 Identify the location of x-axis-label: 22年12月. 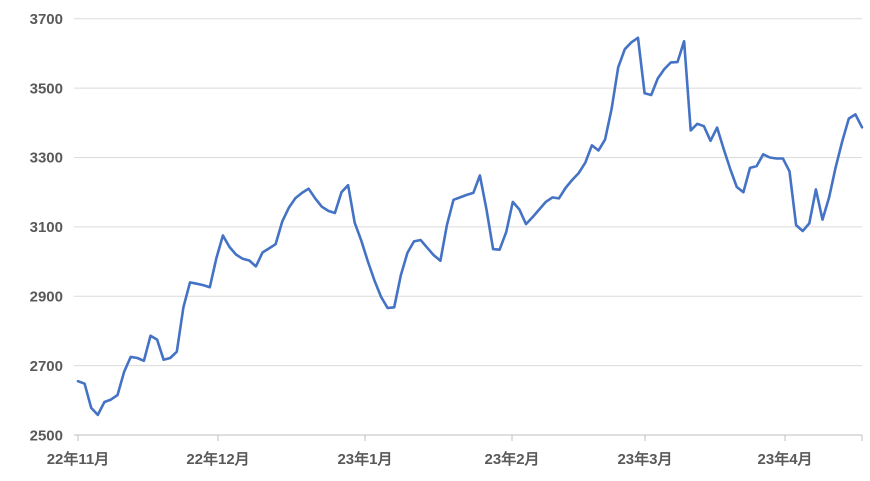
(217, 459).